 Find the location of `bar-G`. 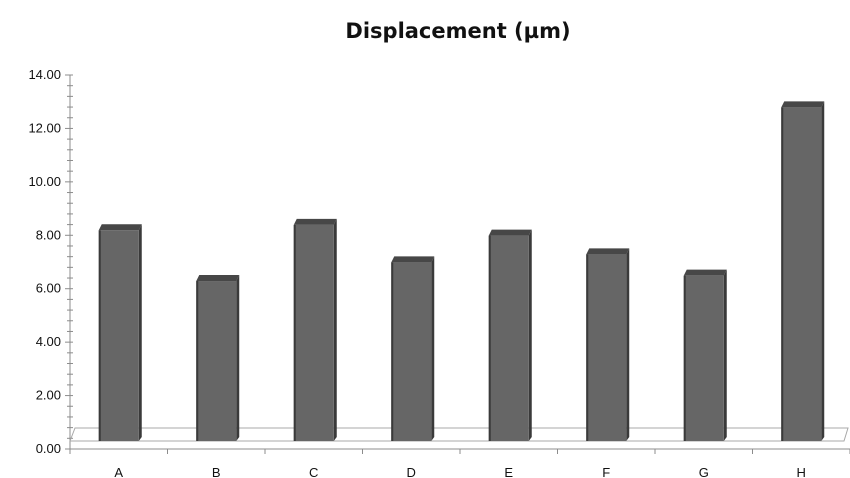

bar-G is located at coordinates (705, 355).